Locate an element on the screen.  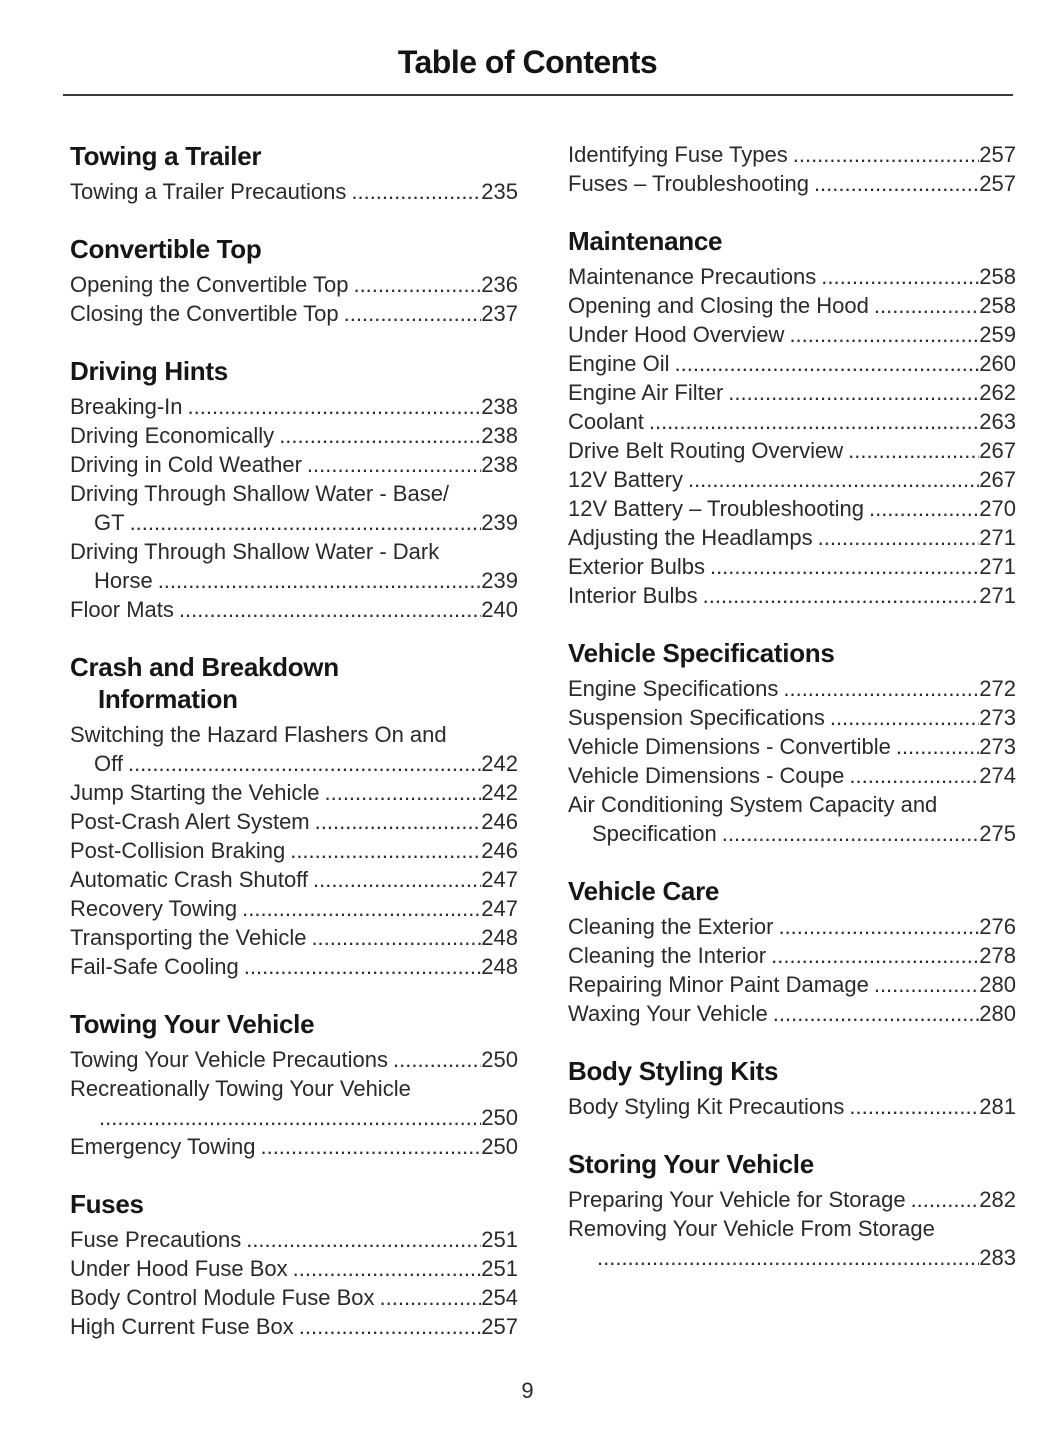
entry-page-number: 282 is located at coordinates (997, 1199).